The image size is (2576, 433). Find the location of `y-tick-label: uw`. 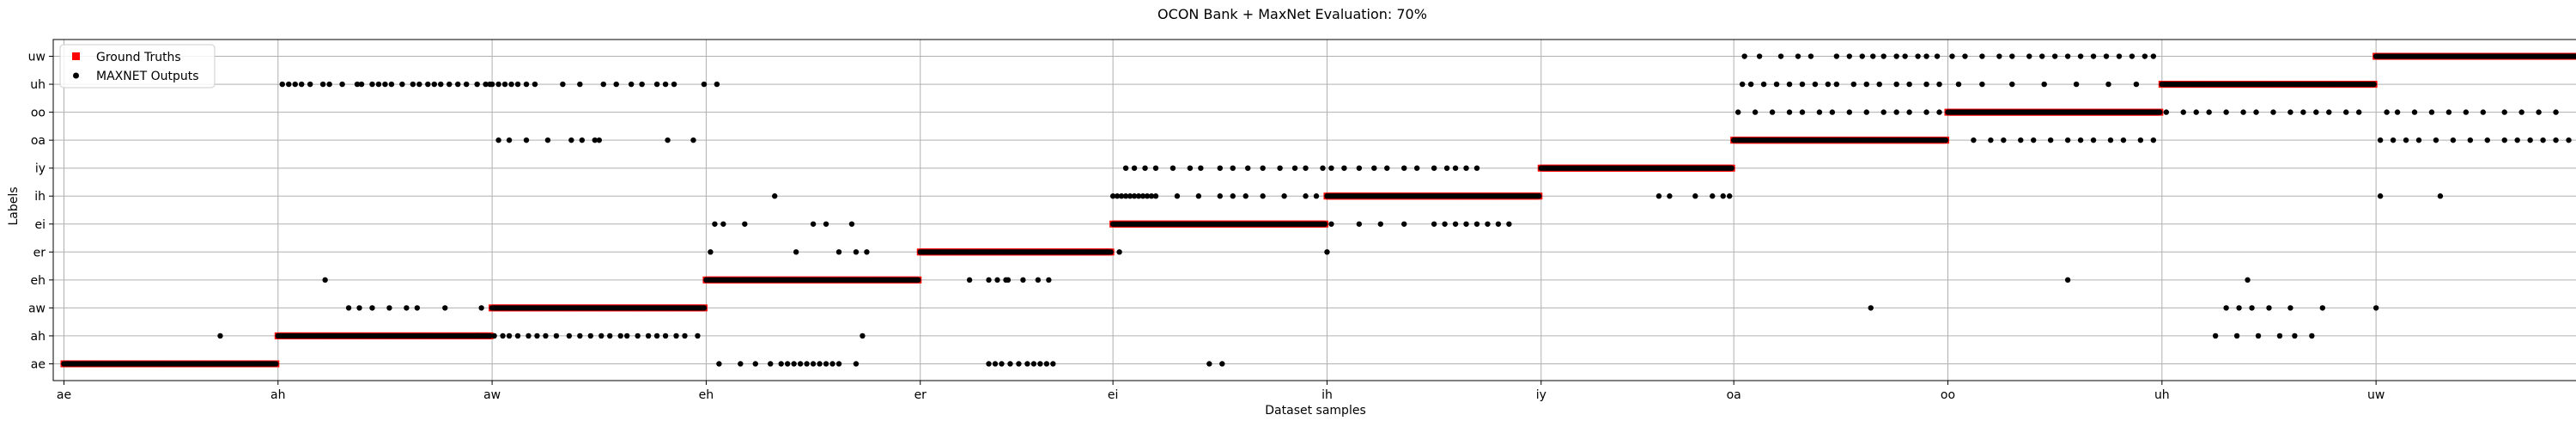

y-tick-label: uw is located at coordinates (37, 57).